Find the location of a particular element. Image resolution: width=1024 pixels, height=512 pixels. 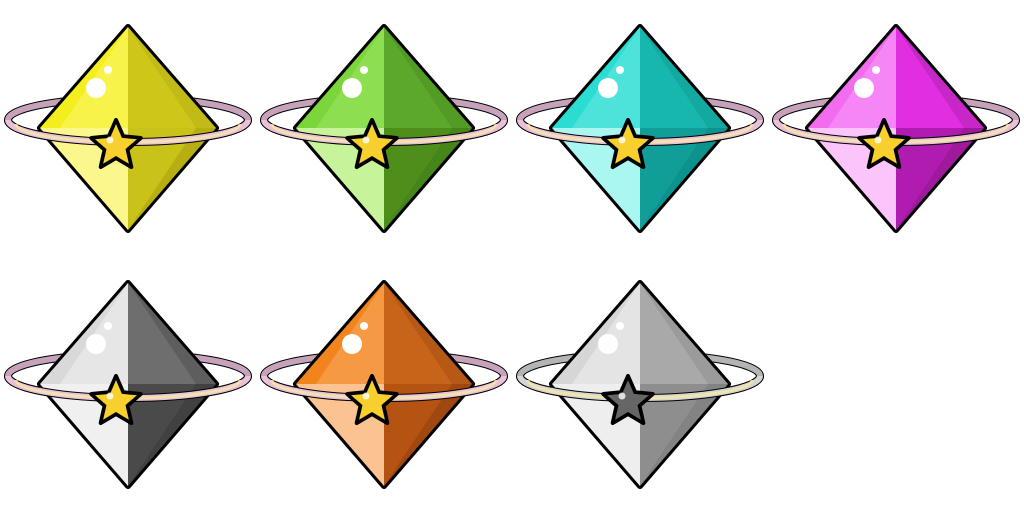

gem-cyan is located at coordinates (640, 128).